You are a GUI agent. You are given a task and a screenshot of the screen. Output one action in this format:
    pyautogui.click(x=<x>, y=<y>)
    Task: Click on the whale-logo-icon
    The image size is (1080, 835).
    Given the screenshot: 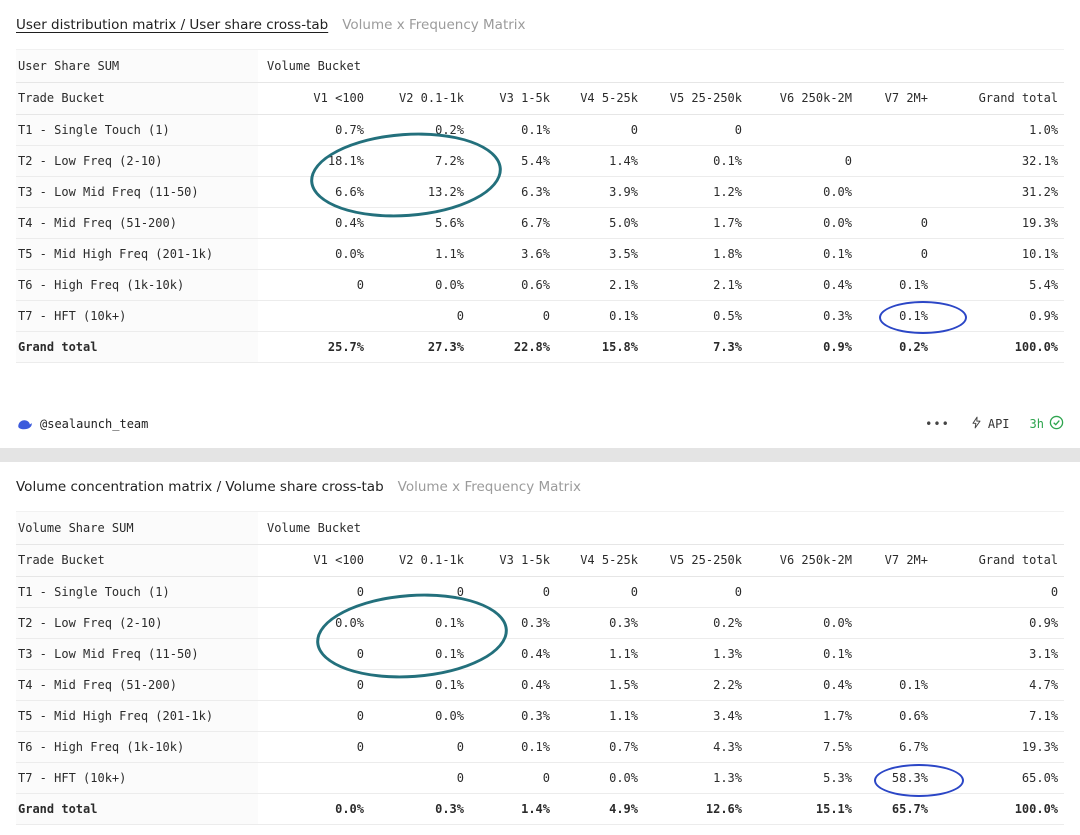 What is the action you would take?
    pyautogui.click(x=24, y=424)
    